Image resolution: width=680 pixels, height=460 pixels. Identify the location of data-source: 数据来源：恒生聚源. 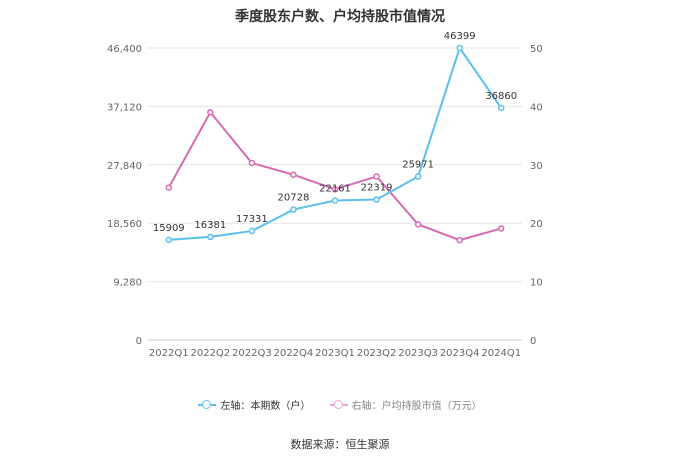
(340, 444).